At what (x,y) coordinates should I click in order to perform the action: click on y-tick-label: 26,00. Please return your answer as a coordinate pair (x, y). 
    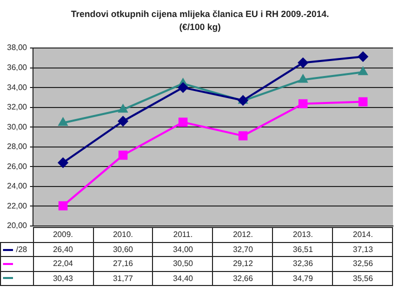
    Looking at the image, I should click on (17, 166).